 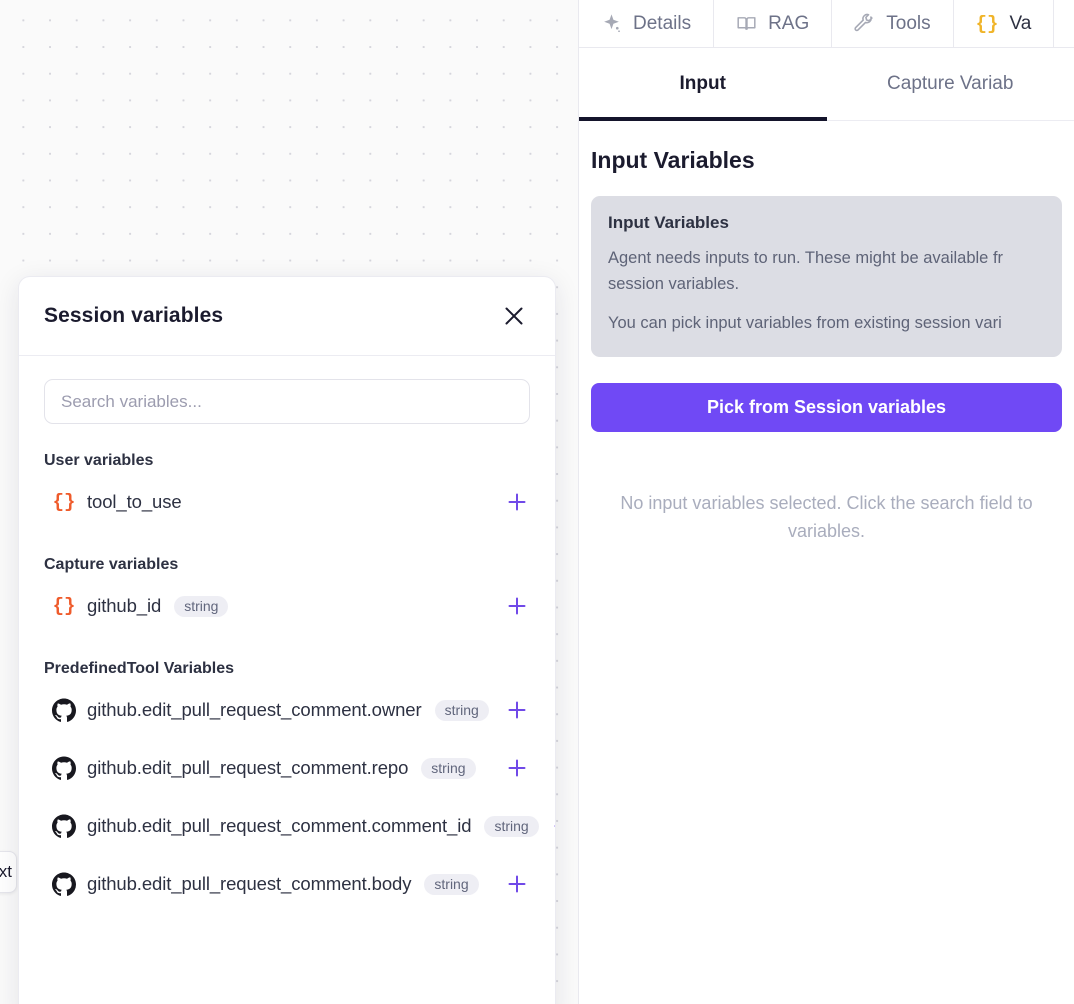 What do you see at coordinates (673, 160) in the screenshot?
I see `page-title: Input Variables` at bounding box center [673, 160].